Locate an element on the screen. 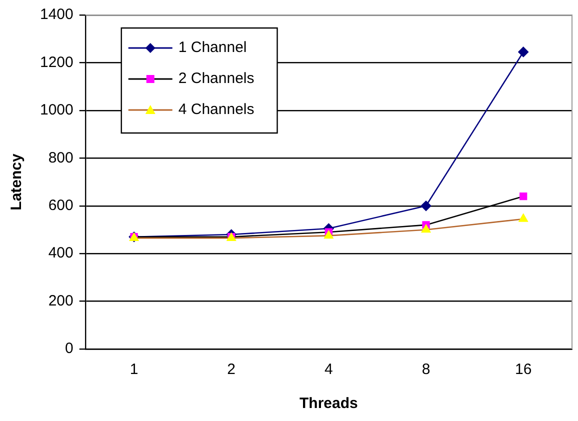 Image resolution: width=578 pixels, height=421 pixels. y-tick-label: 1000 is located at coordinates (57, 110).